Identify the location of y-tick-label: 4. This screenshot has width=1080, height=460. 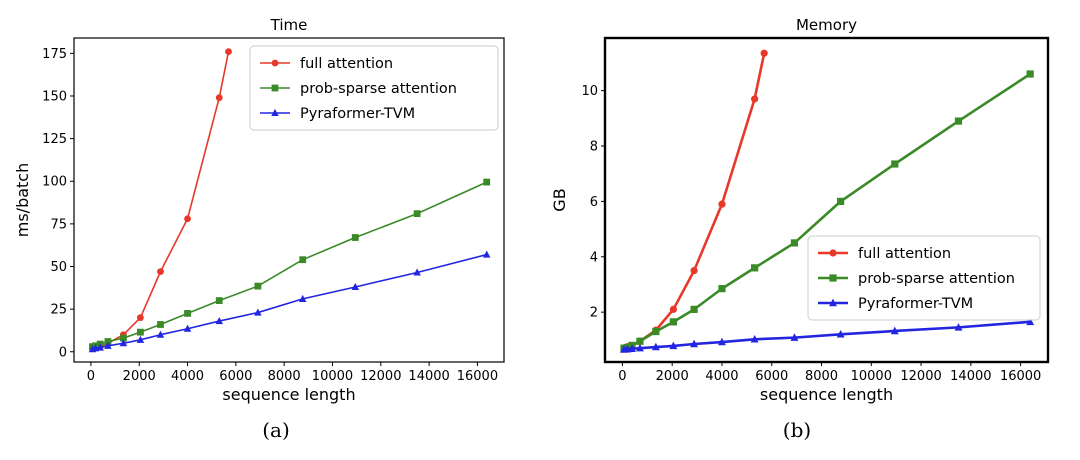
(594, 257).